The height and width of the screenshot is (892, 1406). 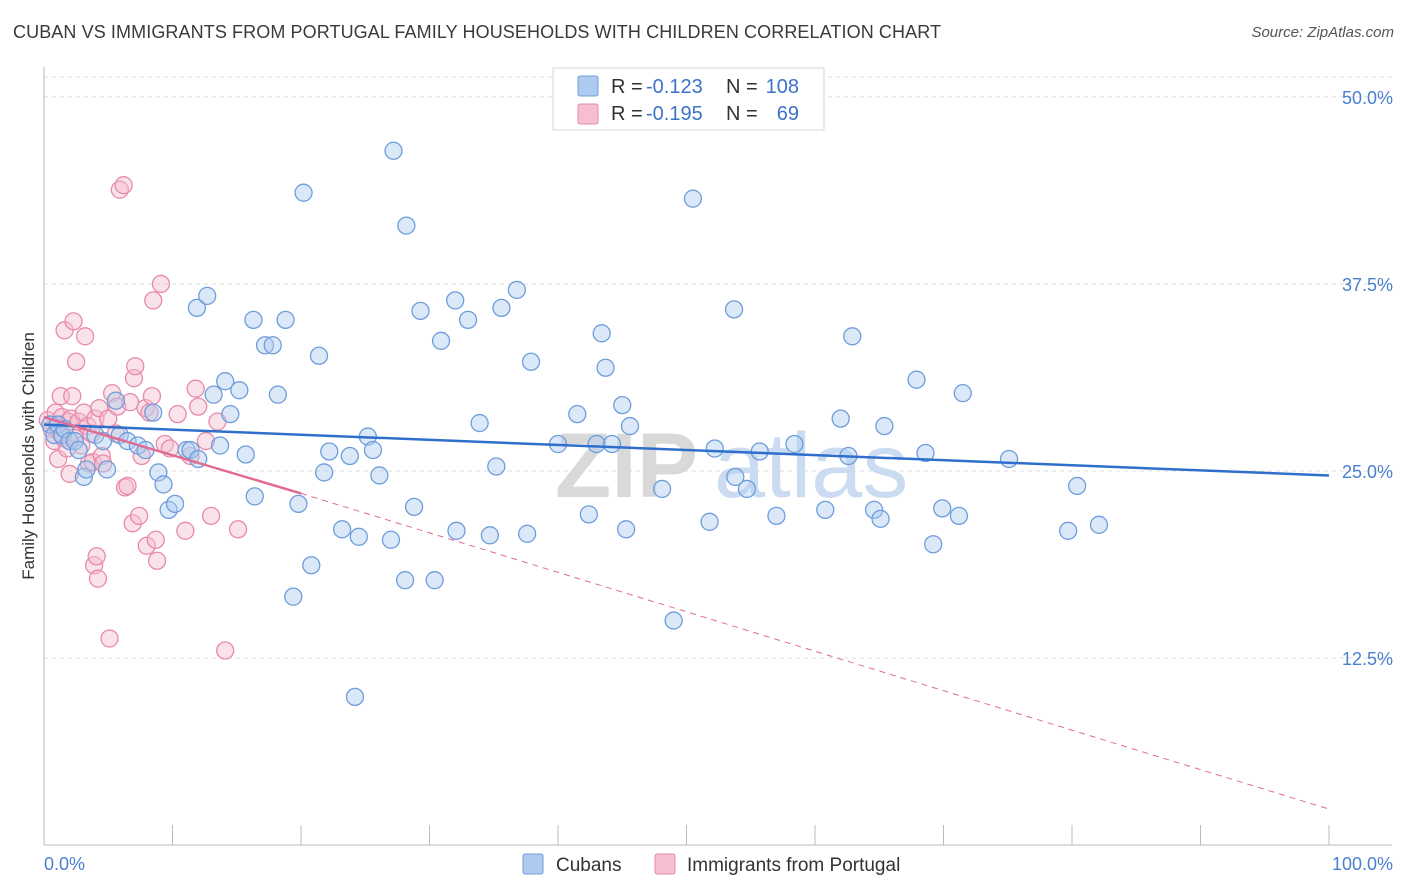 What do you see at coordinates (533, 864) in the screenshot?
I see `bottom-legend-swatch-cubans` at bounding box center [533, 864].